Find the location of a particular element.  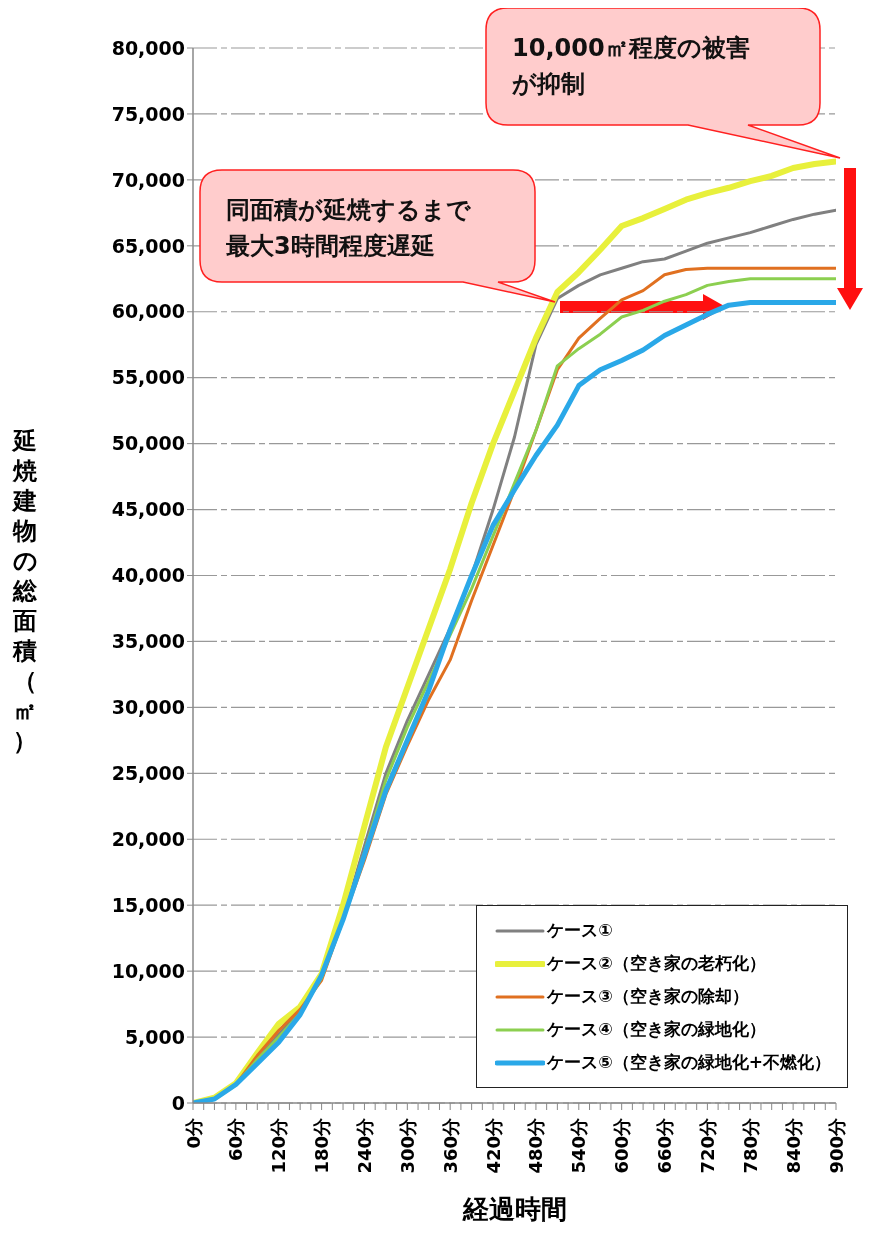

y-tick-label: 15,000 is located at coordinates (148, 904).